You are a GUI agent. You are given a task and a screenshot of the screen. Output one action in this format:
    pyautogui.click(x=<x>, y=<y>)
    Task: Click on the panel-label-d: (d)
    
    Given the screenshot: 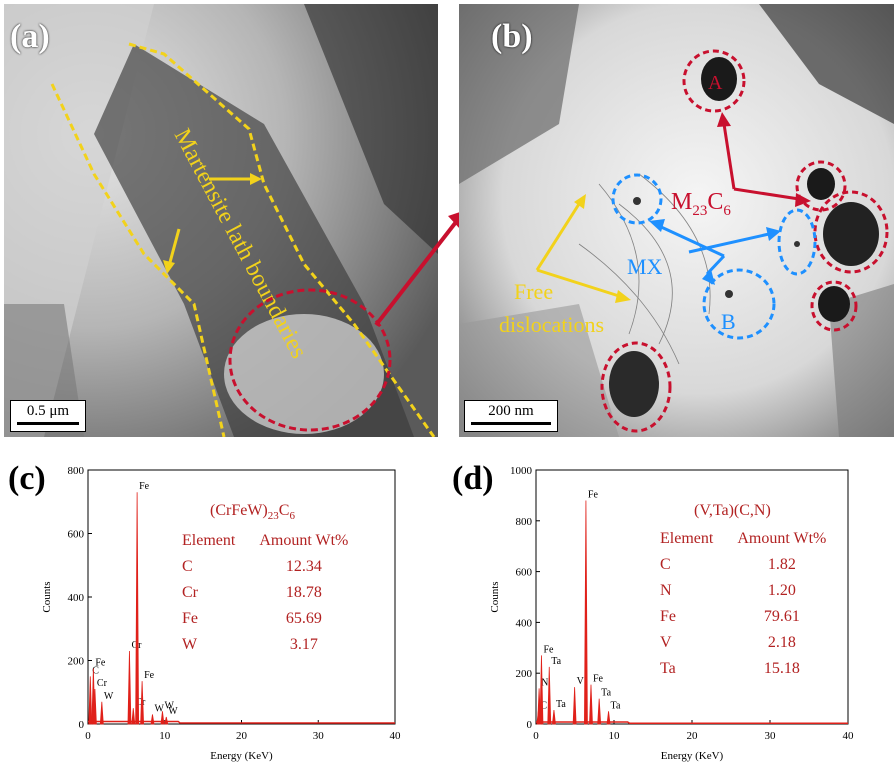 What is the action you would take?
    pyautogui.click(x=473, y=478)
    